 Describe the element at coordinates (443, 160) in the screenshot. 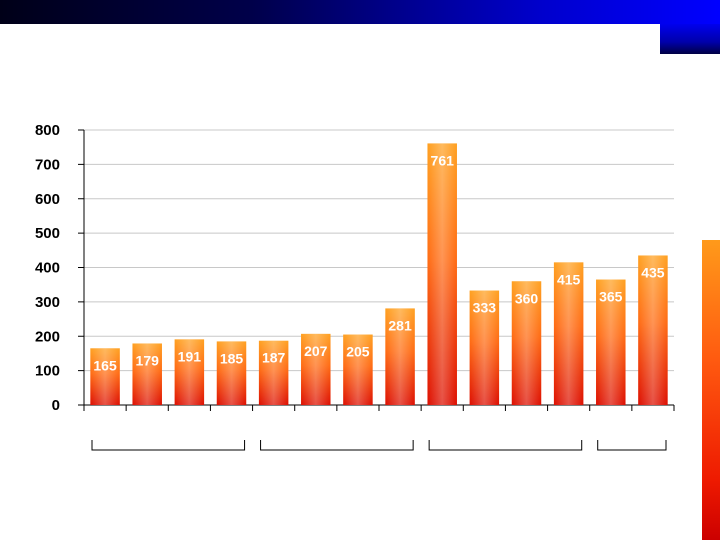

I see `data-label: 761` at that location.